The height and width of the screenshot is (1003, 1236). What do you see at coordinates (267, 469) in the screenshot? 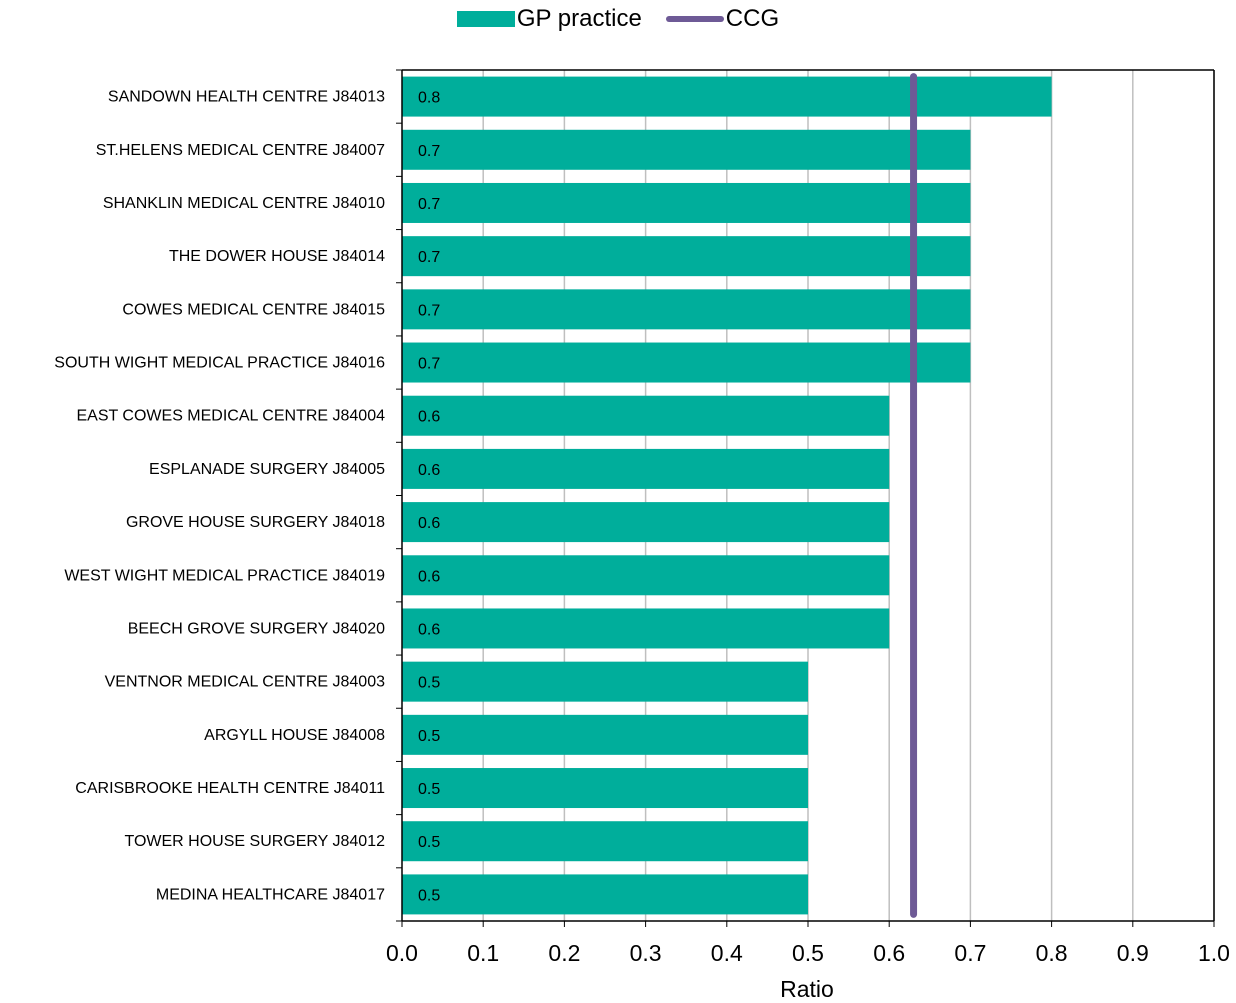
I see `category-label: ESPLANADE SURGERY J84005` at bounding box center [267, 469].